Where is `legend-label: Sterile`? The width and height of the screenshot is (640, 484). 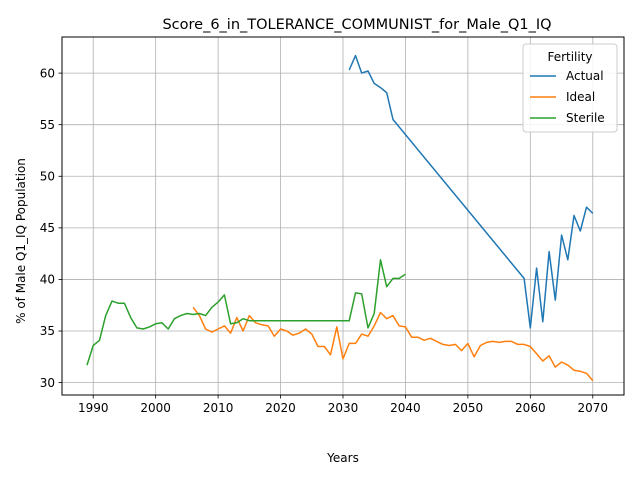 legend-label: Sterile is located at coordinates (585, 118).